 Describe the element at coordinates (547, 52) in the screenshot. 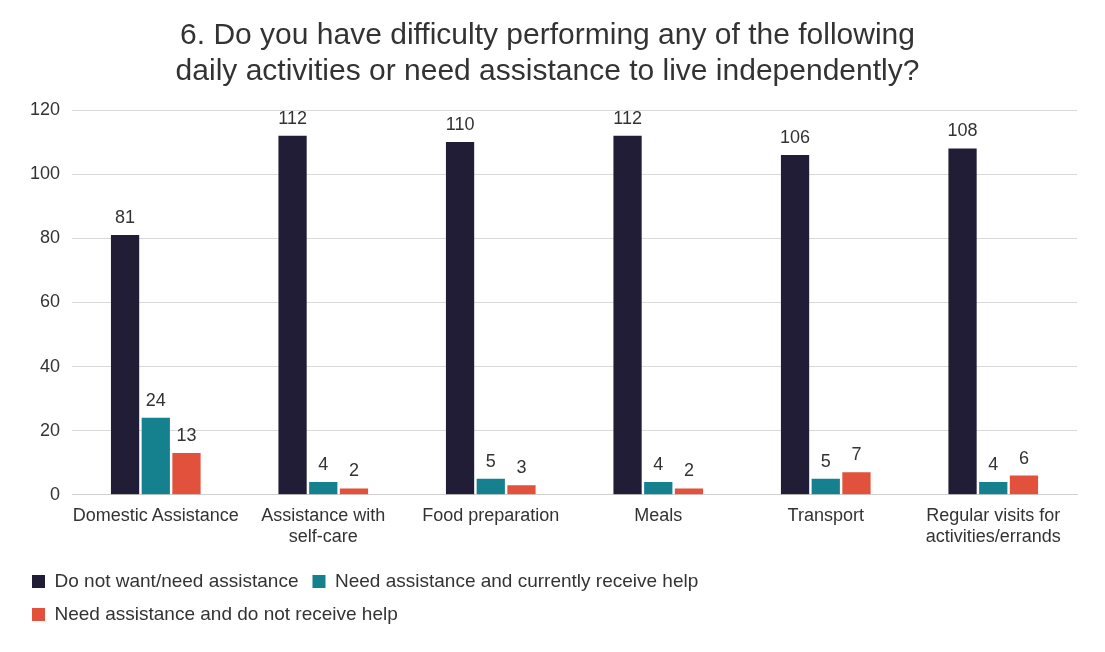

I see `chart-title: 6. Do you have difficulty performing any of the following daily activities or need assistance to live independently?` at that location.